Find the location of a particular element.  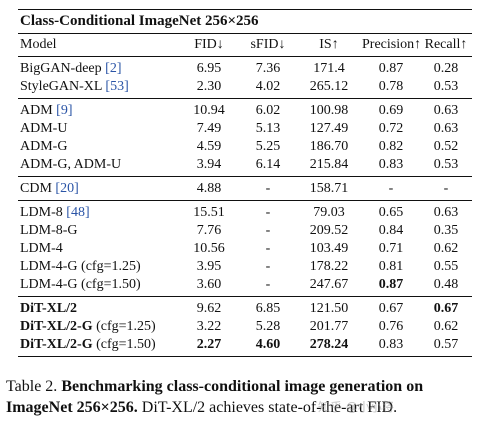

fid-cell: 3.95 is located at coordinates (209, 266).